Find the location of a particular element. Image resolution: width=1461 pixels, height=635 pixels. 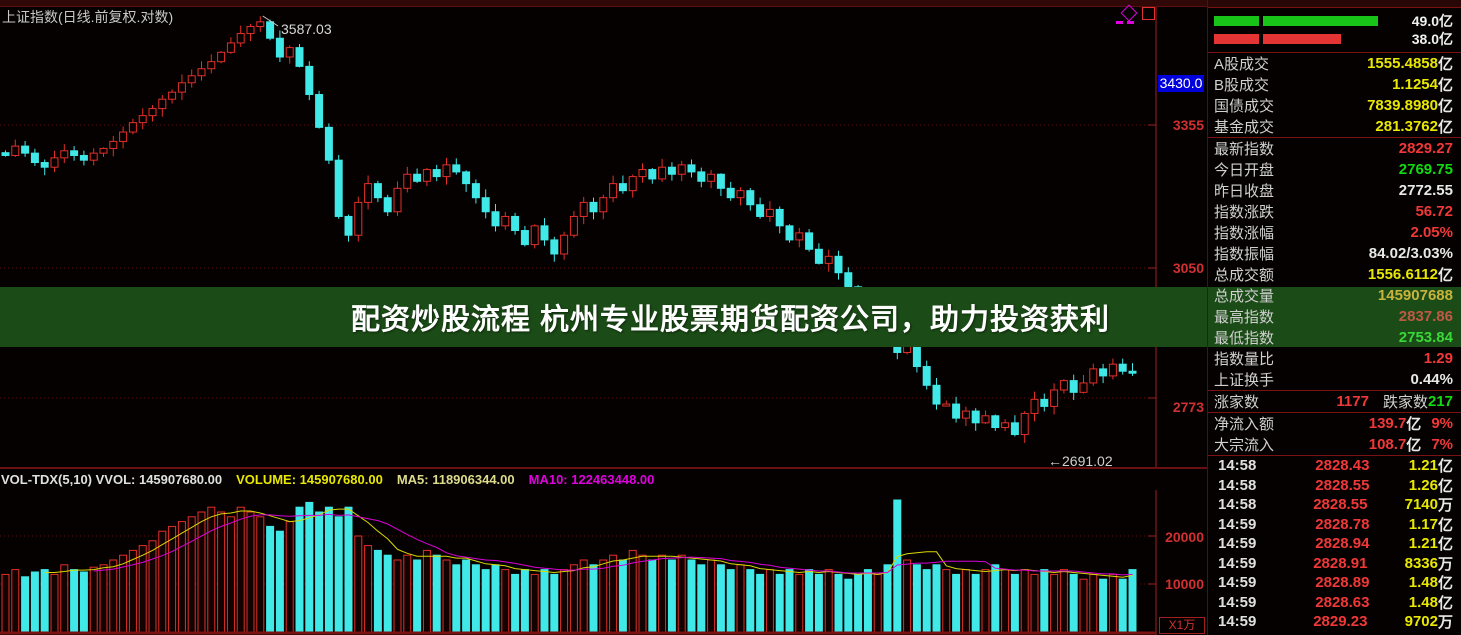

buy-sell-ratio-bars: 49.0亿 38.0亿 is located at coordinates (1334, 30).